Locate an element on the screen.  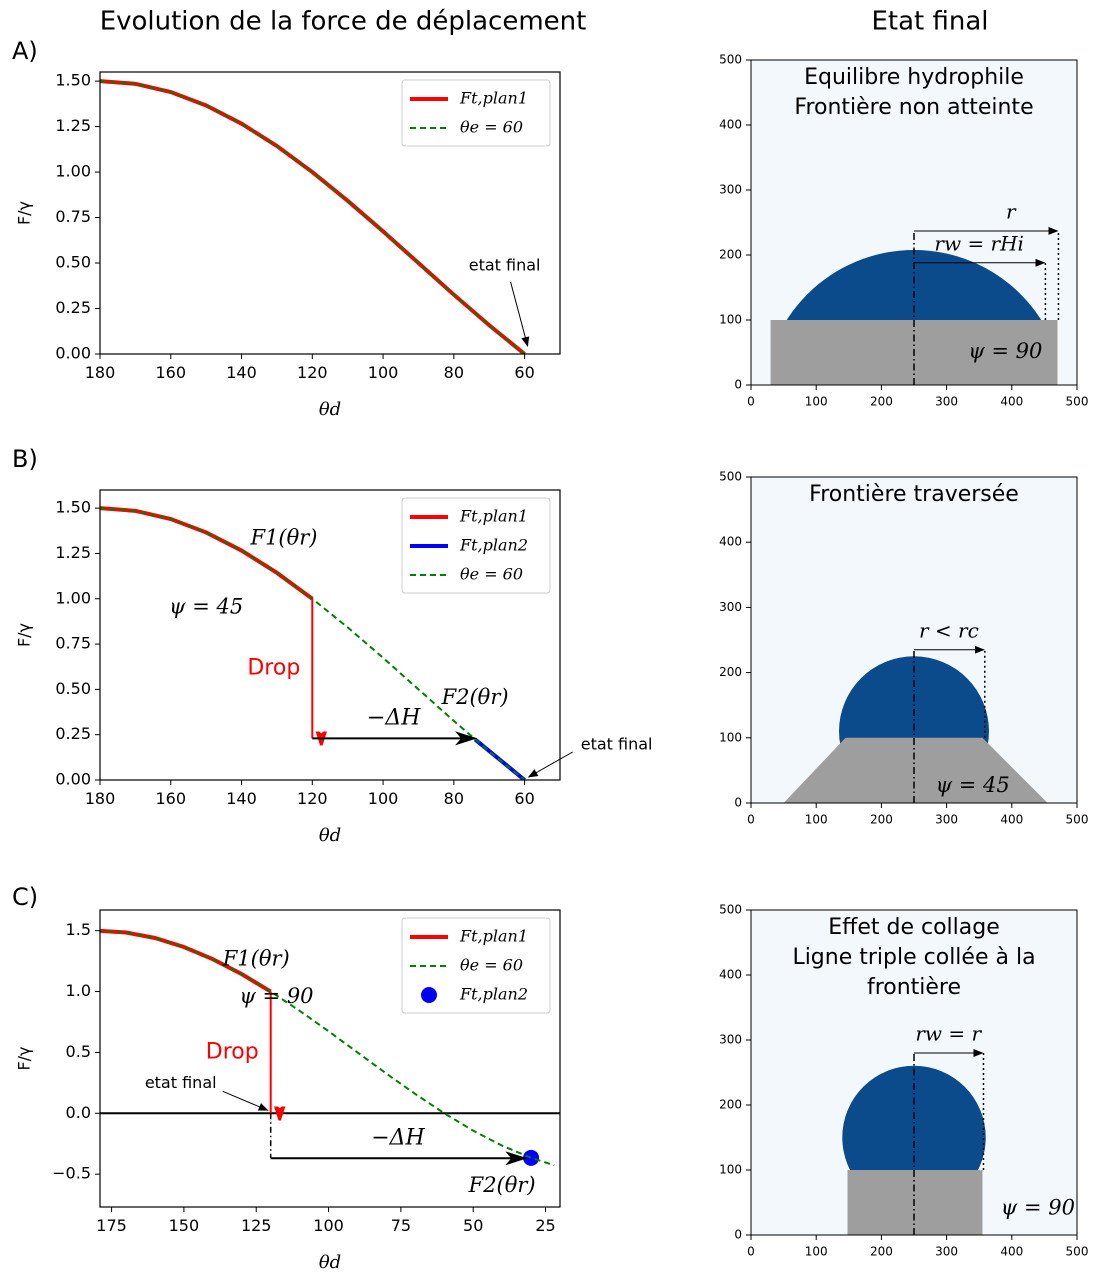
x-tick-label: 80 is located at coordinates (454, 798).